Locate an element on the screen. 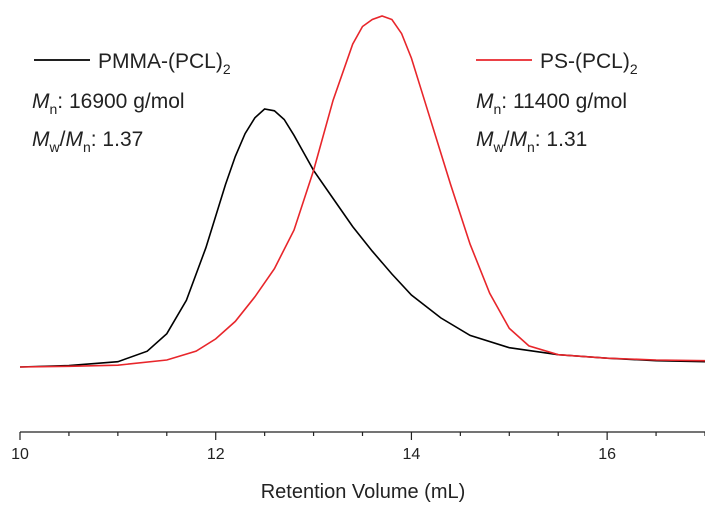 Image resolution: width=705 pixels, height=508 pixels. legend-entry-ps-pcl2: PS-(PCL)2 Mn: 11400 g/mol Mw/Mn: 1.31 is located at coordinates (557, 102).